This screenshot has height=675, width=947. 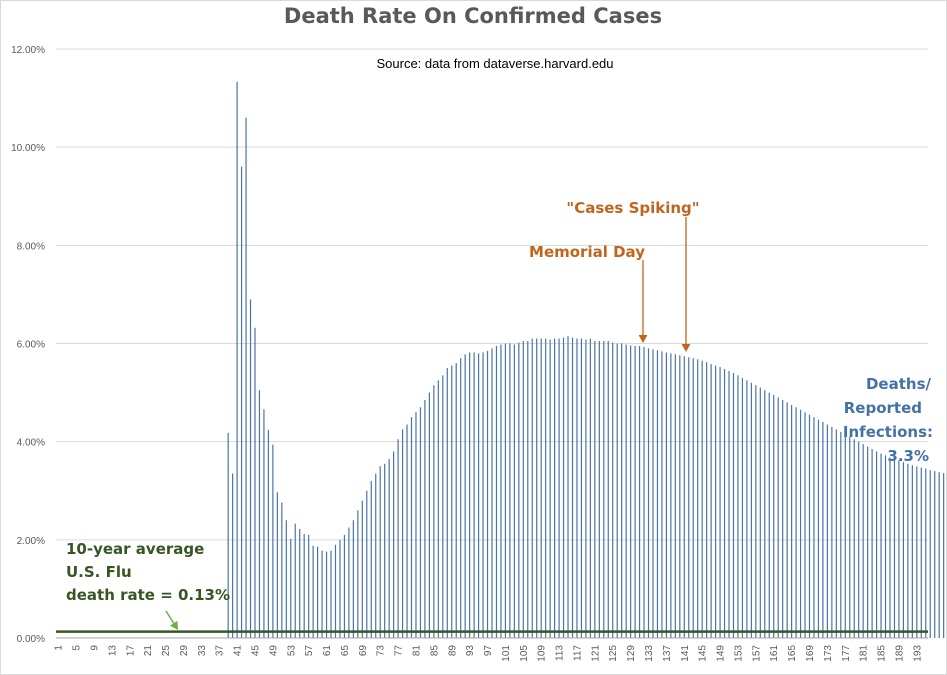 I want to click on arrow-memorial-day-head, so click(x=643, y=339).